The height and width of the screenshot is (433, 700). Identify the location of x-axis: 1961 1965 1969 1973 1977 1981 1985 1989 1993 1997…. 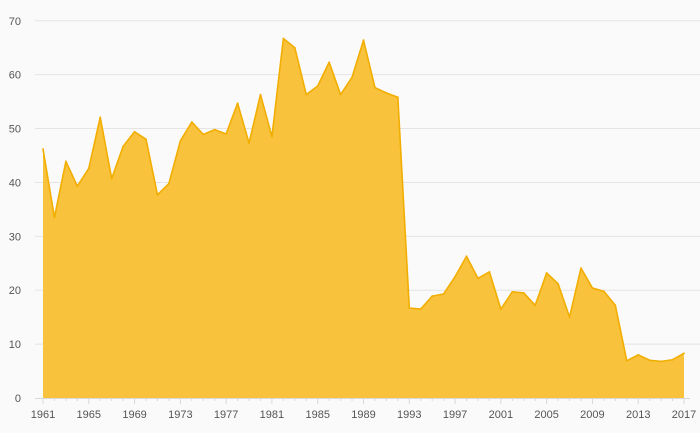
(363, 409).